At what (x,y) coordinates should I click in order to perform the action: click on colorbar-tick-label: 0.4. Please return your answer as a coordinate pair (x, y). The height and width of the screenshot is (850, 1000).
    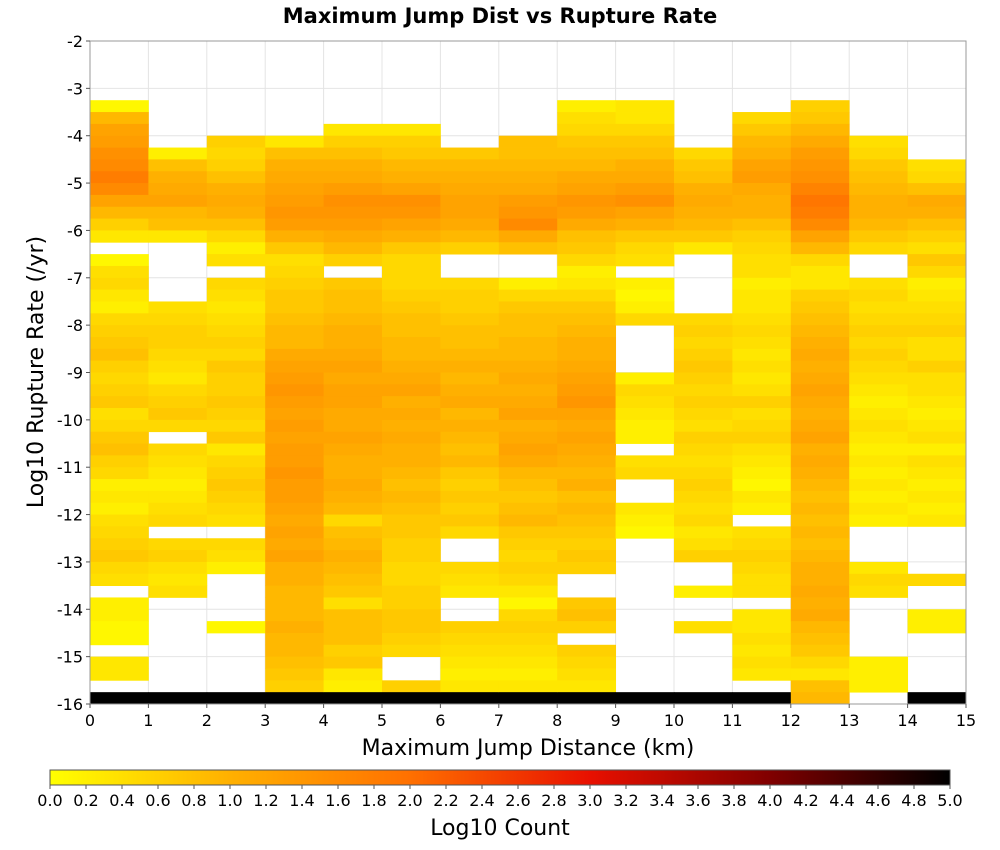
    Looking at the image, I should click on (121, 800).